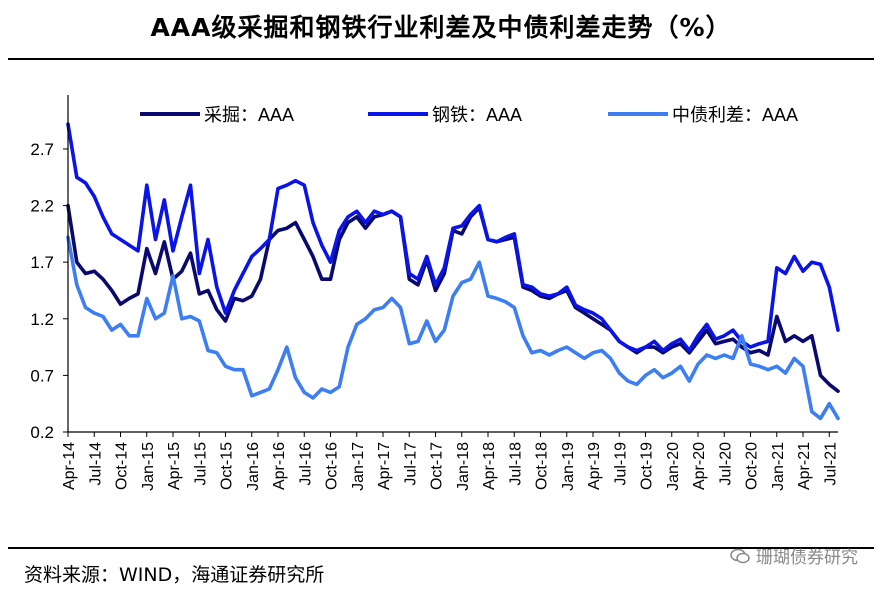  Describe the element at coordinates (42, 149) in the screenshot. I see `y-tick-label: 2.7` at that location.